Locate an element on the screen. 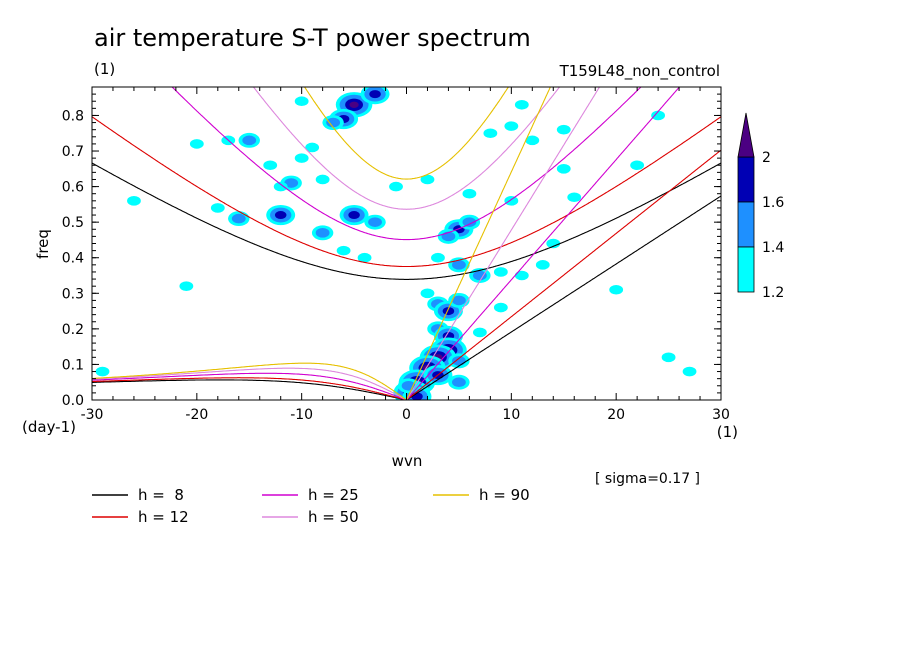 The height and width of the screenshot is (654, 904). contour-blob-30-l1 is located at coordinates (459, 300).